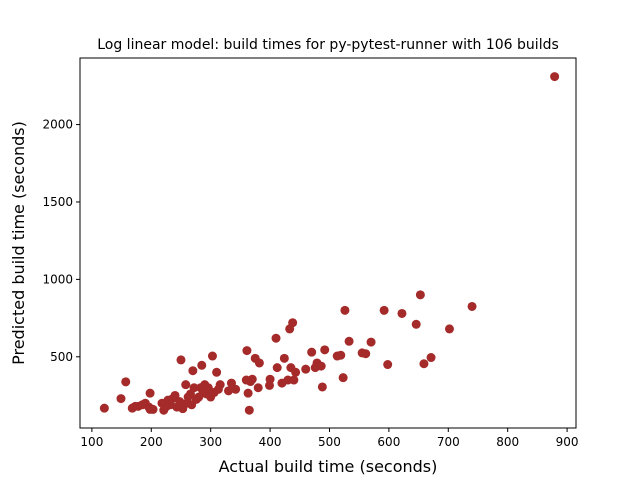 This screenshot has height=480, width=640. I want to click on y-tick-label: 1000, so click(57, 279).